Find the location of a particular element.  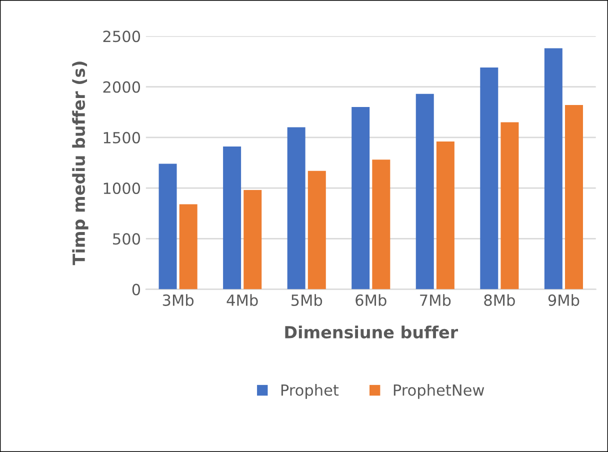

x-tick-label: 5Mb is located at coordinates (306, 300).